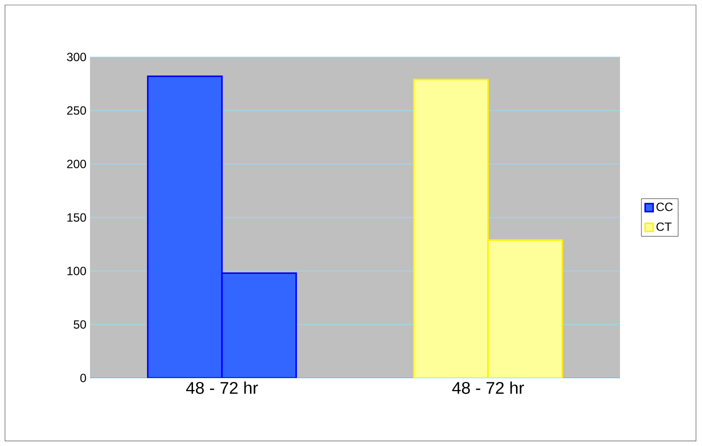  I want to click on y-tick-label: 0, so click(83, 378).